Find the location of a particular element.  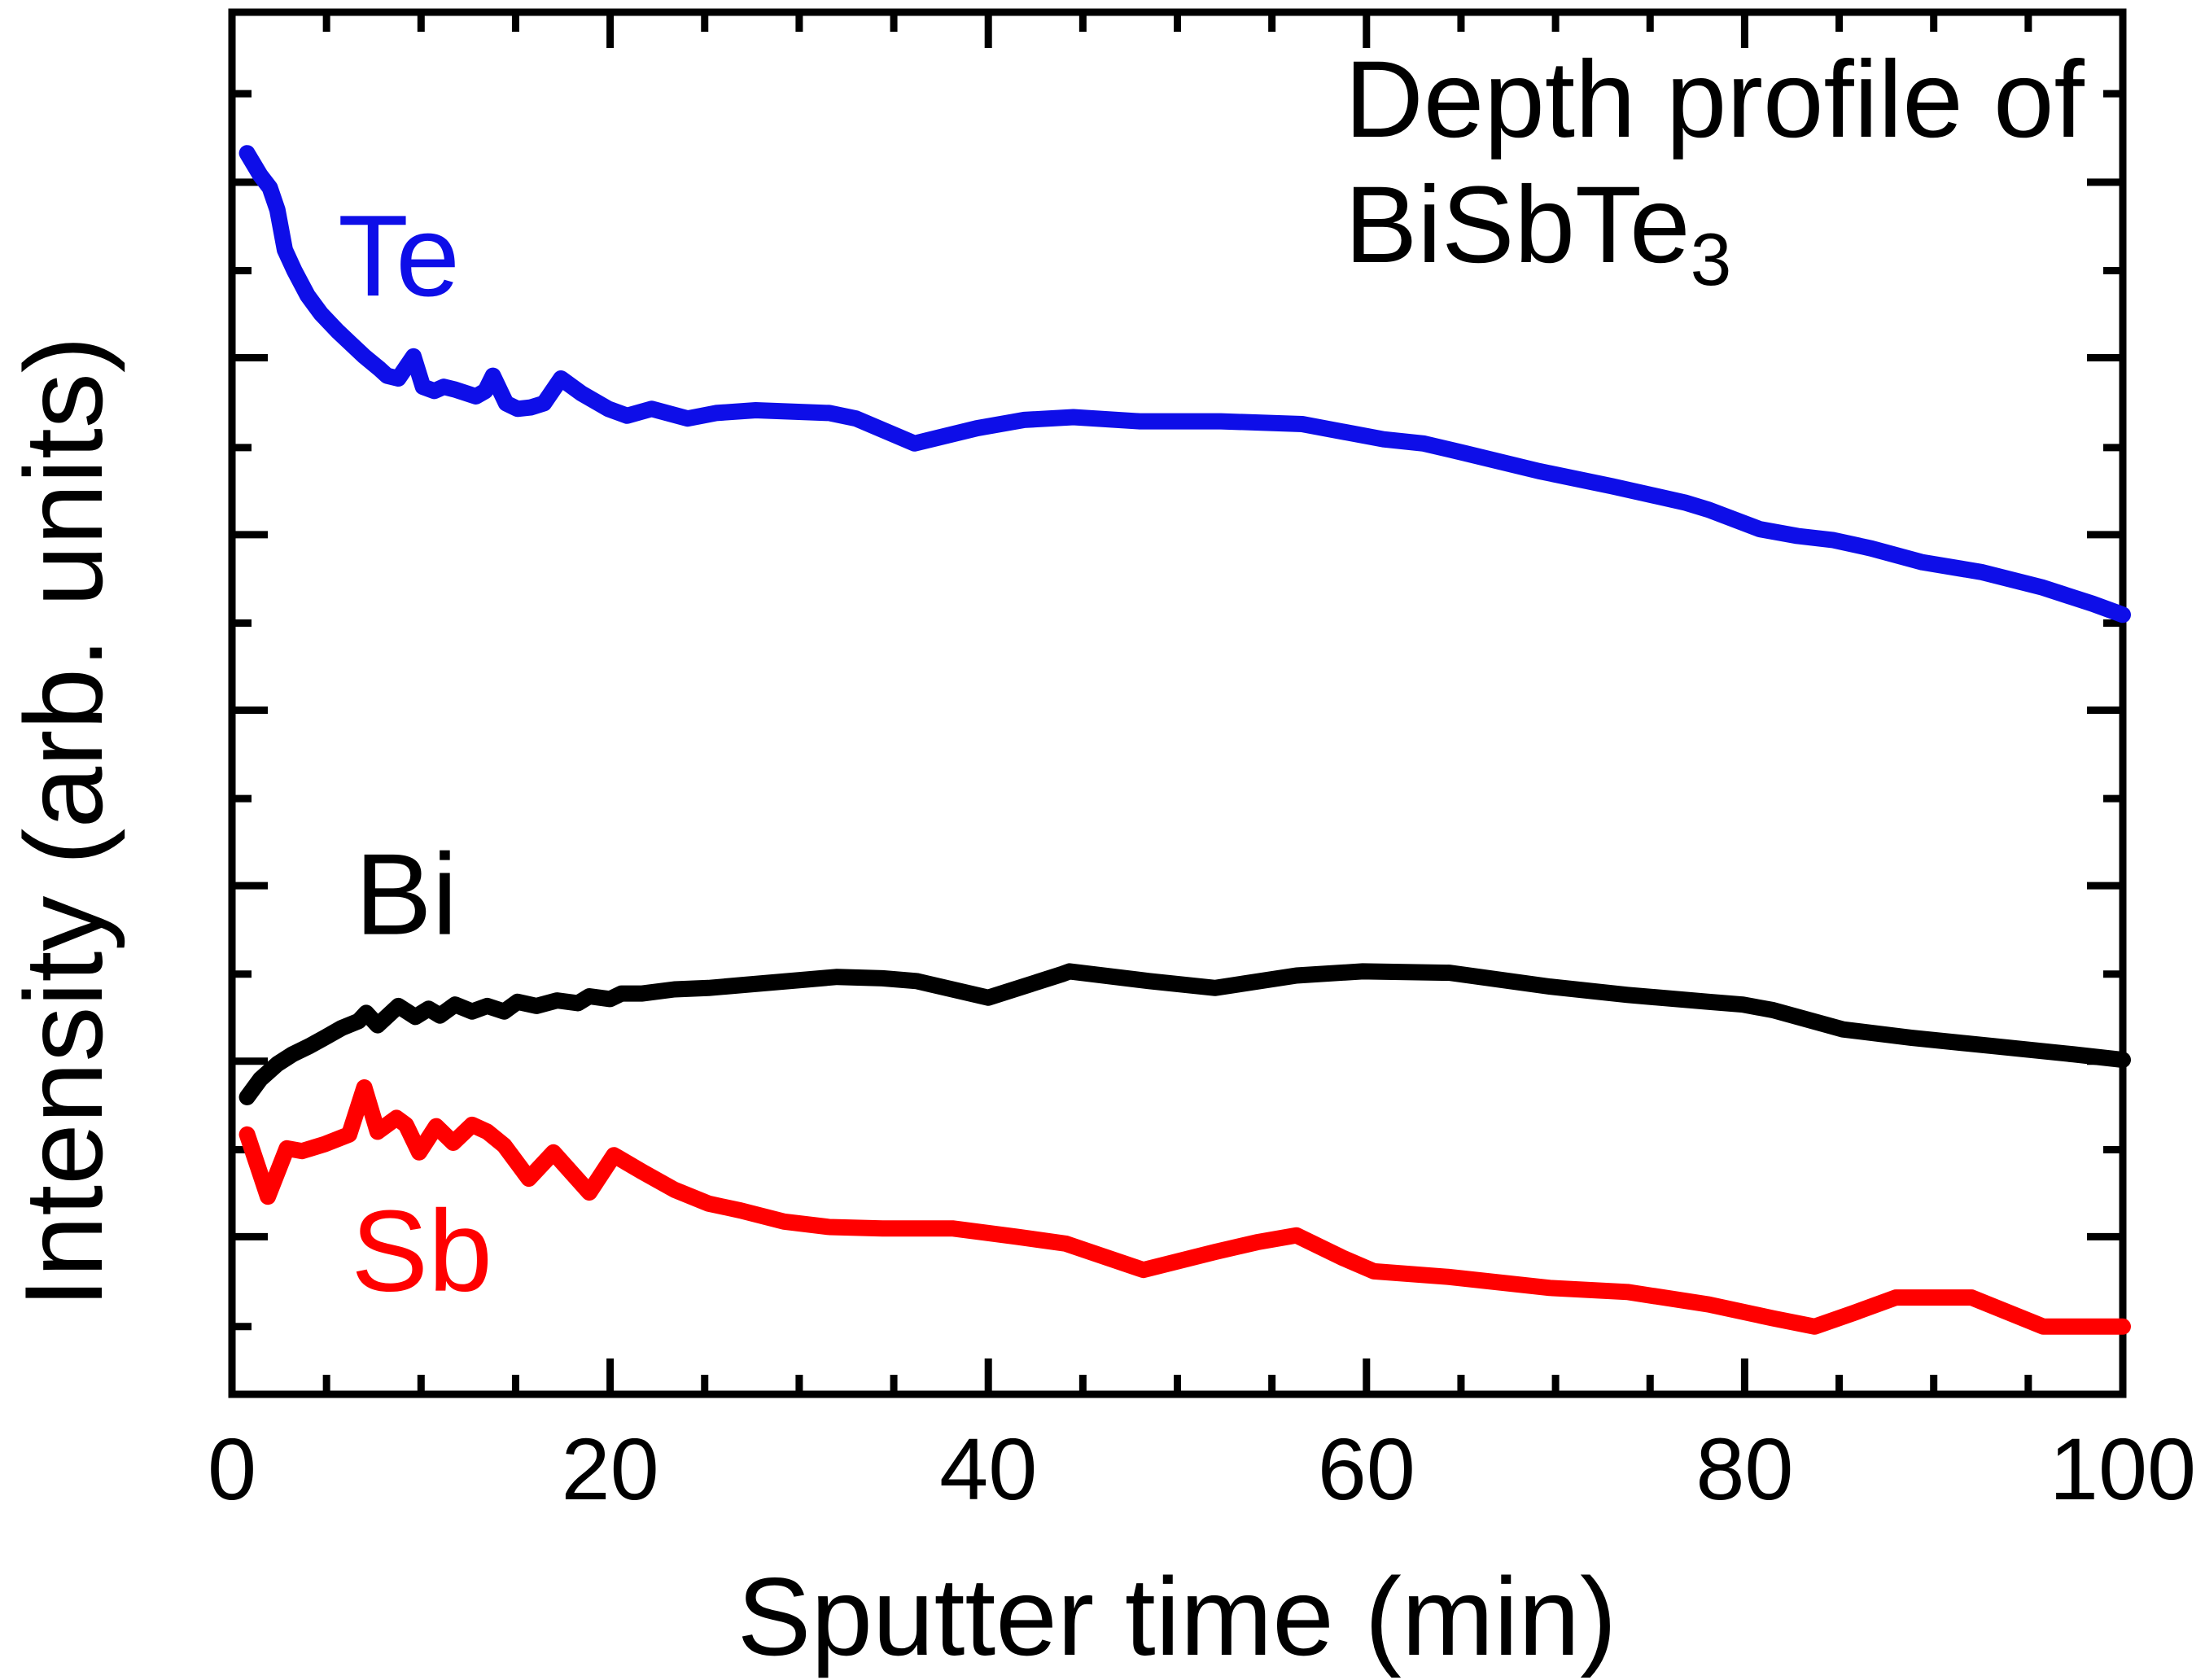

chart-title-formula-subscript: 3 is located at coordinates (1711, 259).